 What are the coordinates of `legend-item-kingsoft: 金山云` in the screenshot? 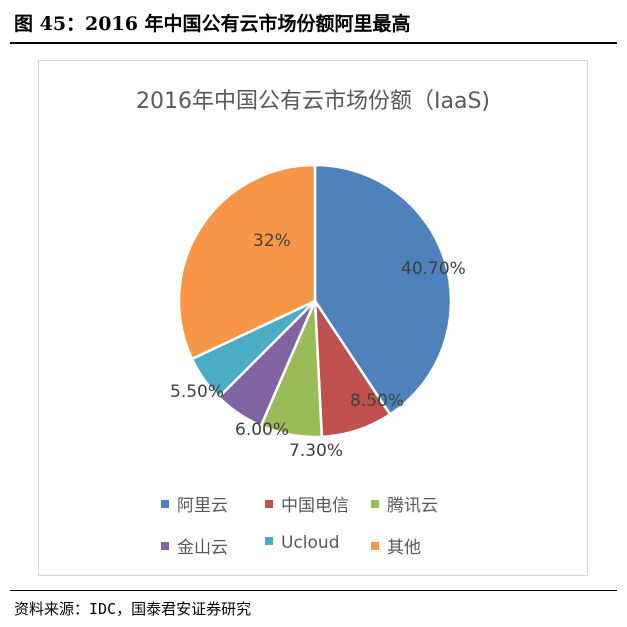 It's located at (194, 545).